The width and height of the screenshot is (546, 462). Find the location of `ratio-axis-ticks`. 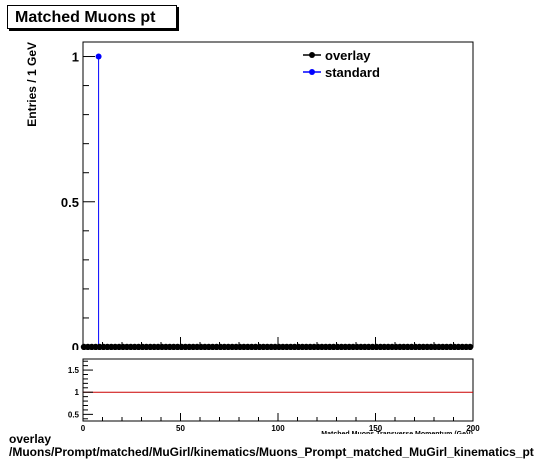

ratio-axis-ticks is located at coordinates (278, 390).